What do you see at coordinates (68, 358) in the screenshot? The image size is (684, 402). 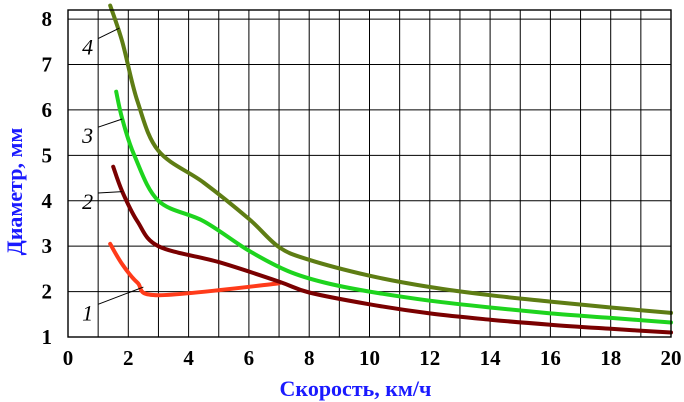 I see `x-tick-label: 0` at bounding box center [68, 358].